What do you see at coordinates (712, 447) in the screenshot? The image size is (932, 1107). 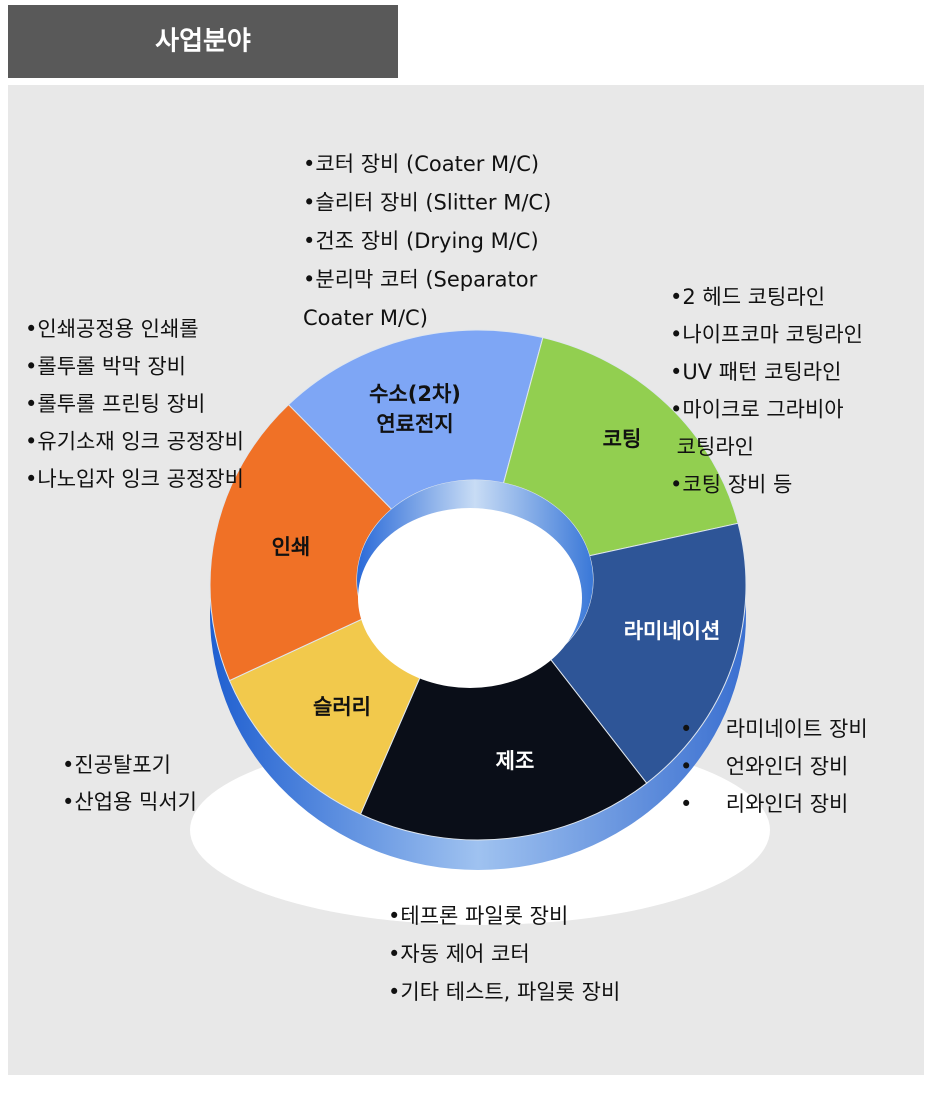 I see `list-item: 코팅라인` at bounding box center [712, 447].